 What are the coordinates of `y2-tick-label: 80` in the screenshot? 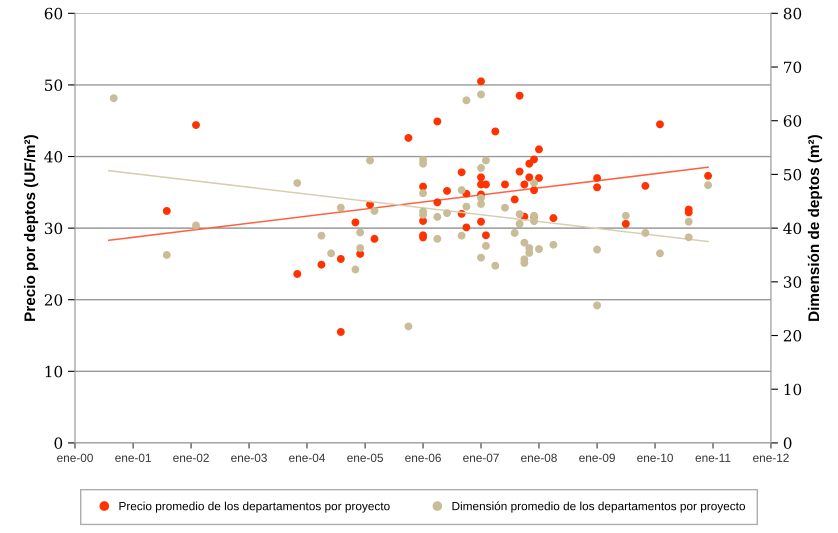 It's located at (793, 14).